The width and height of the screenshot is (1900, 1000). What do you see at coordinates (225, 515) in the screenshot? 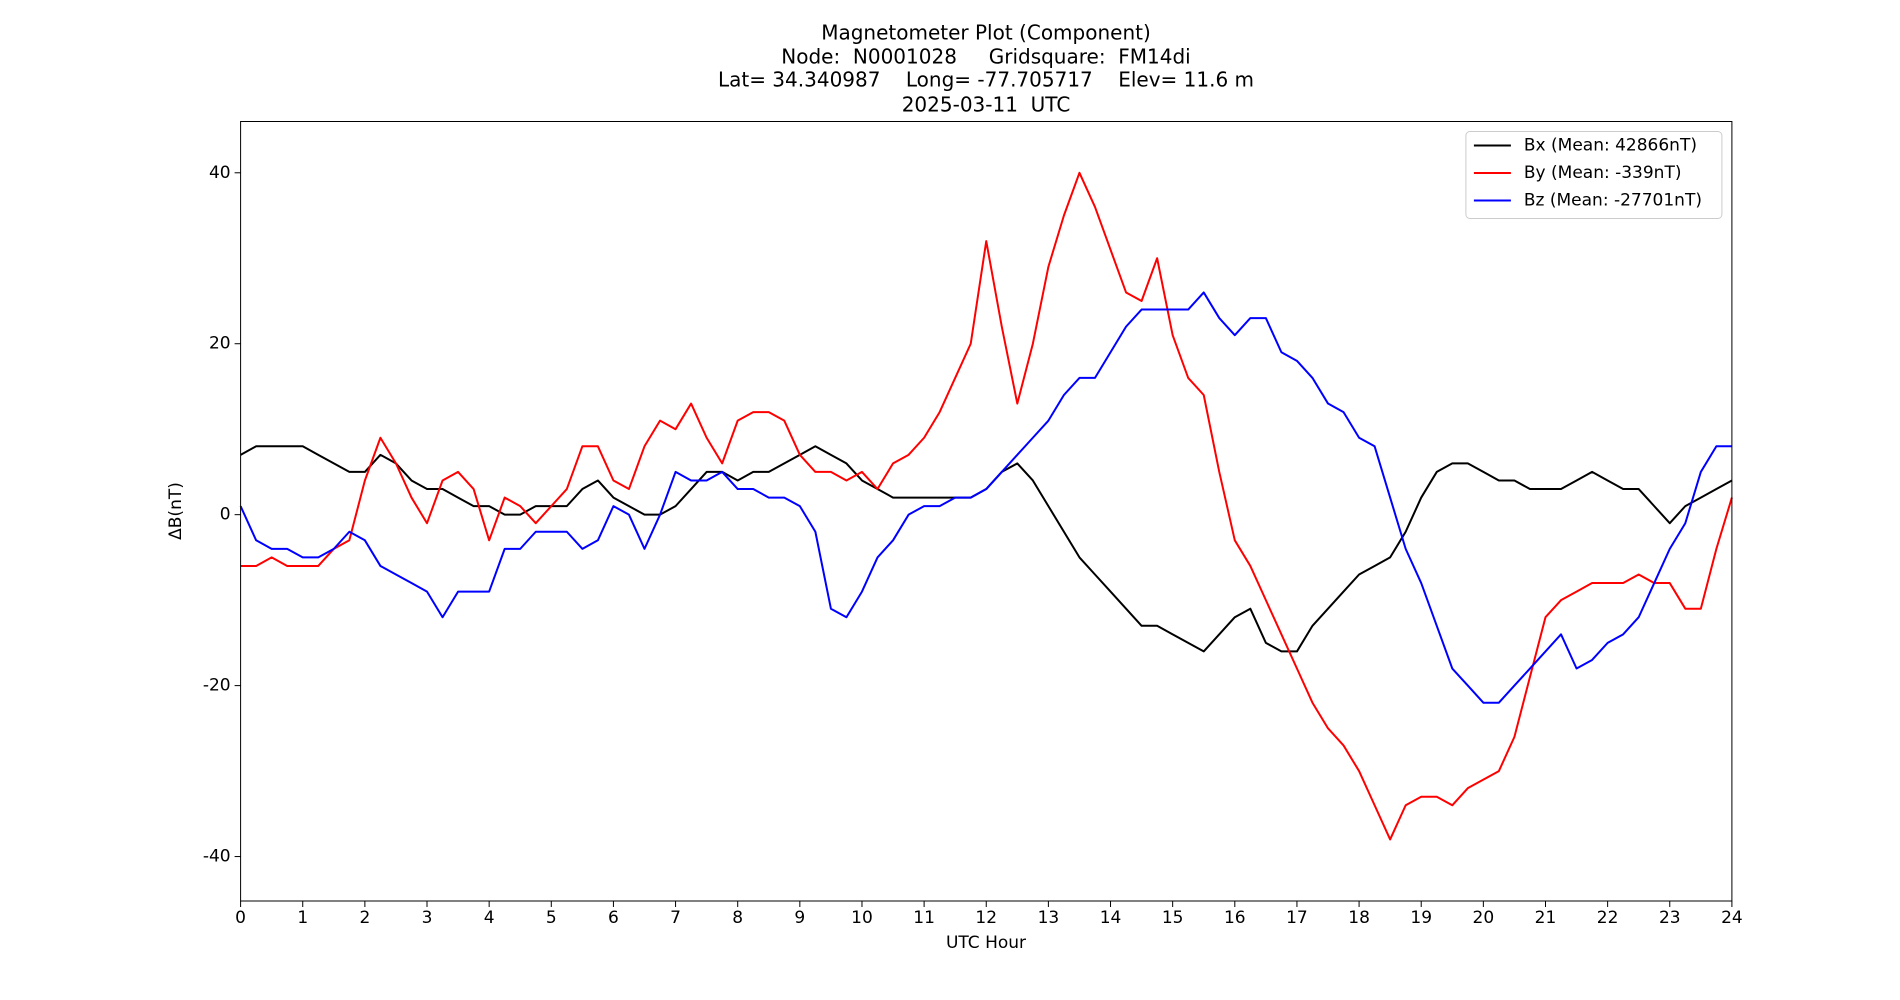
I see `y-tick-label: 0` at bounding box center [225, 515].